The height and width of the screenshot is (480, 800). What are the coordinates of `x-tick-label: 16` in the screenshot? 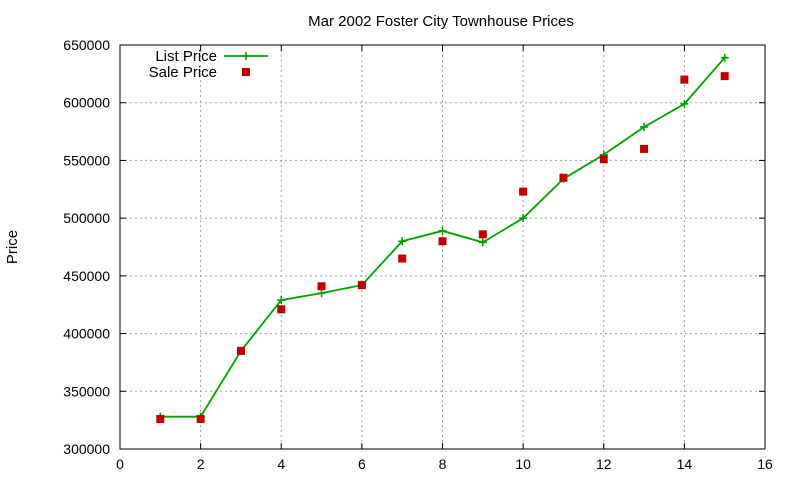 It's located at (765, 464).